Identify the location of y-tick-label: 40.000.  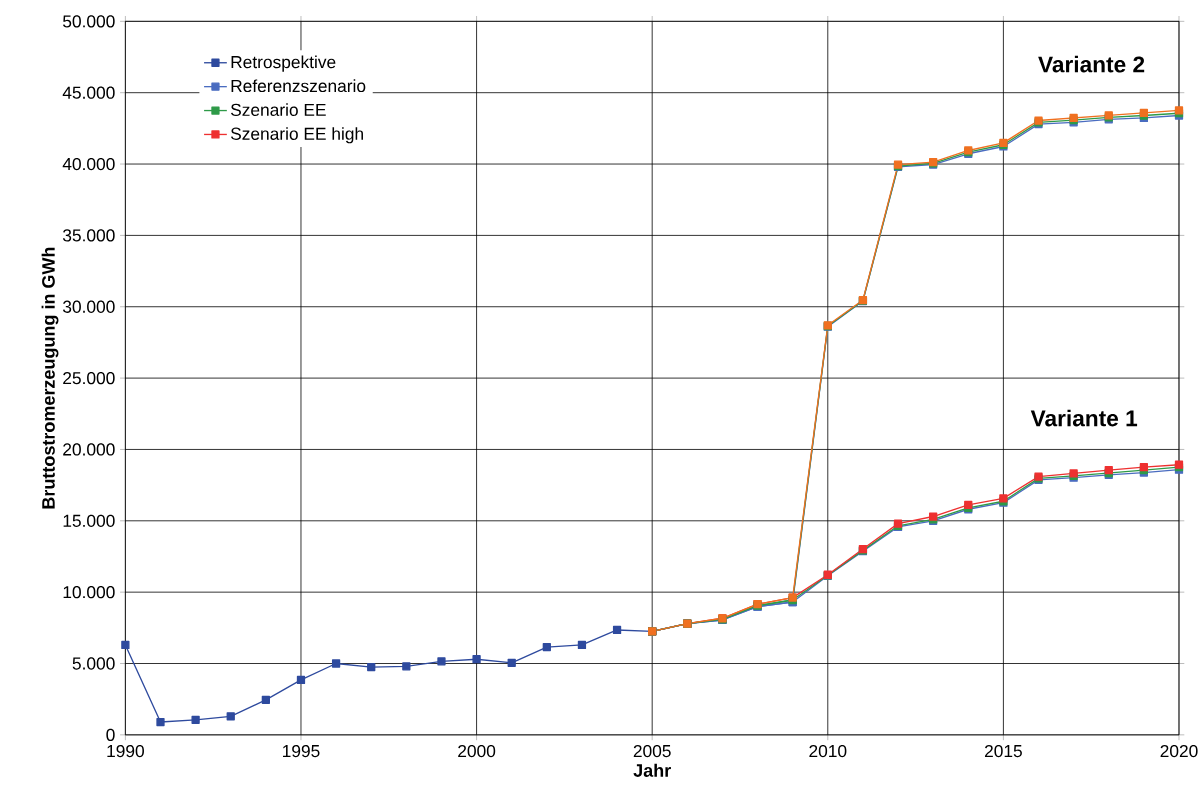
(88, 164).